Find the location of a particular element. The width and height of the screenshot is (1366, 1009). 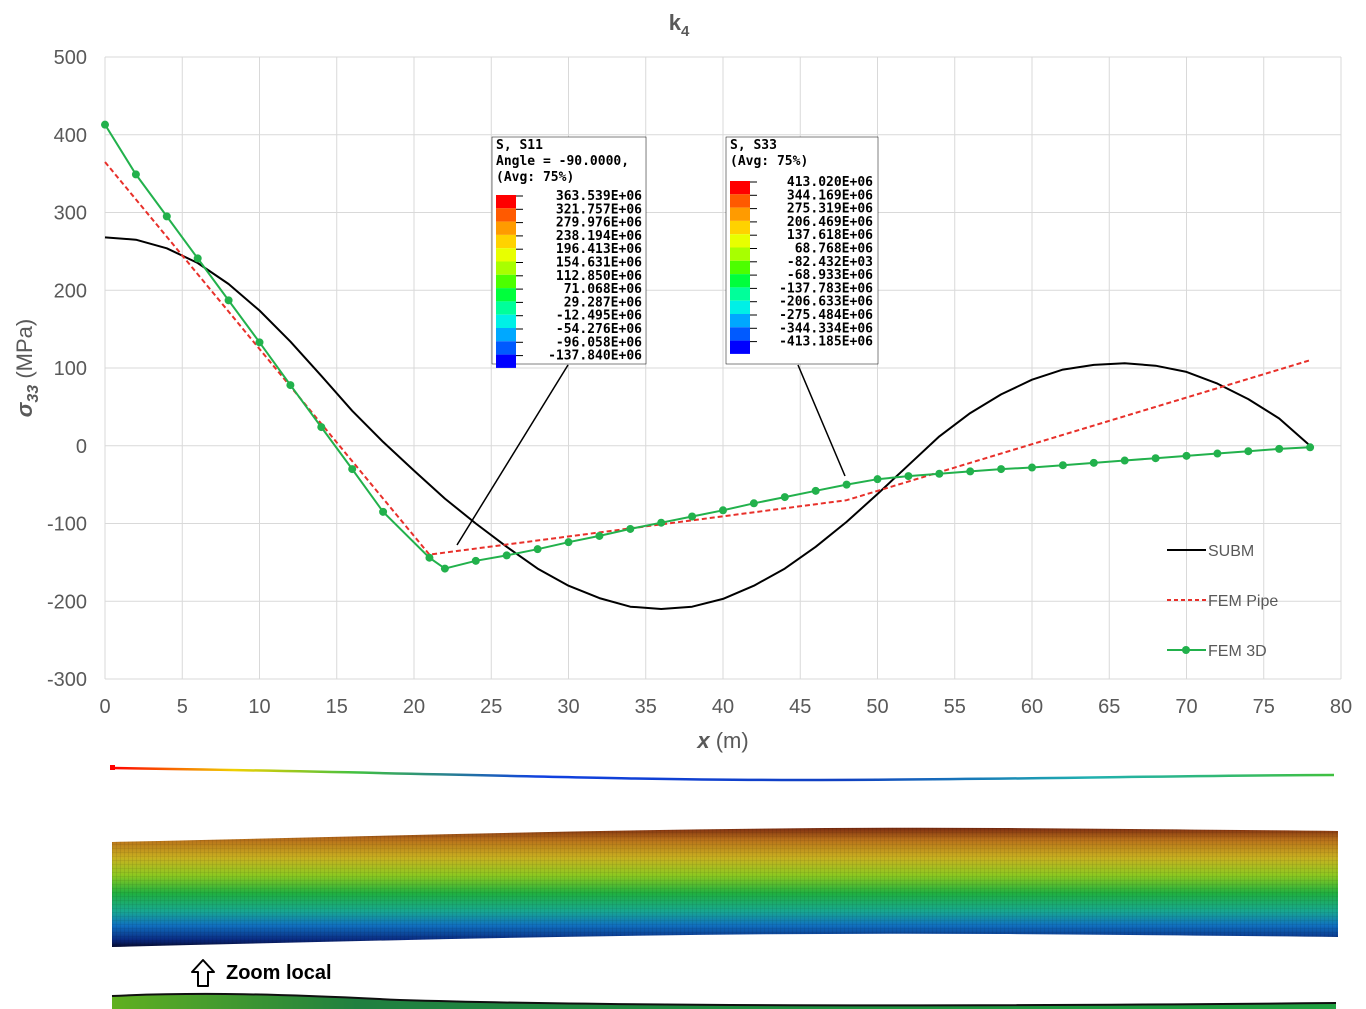

legend-label-subm: SUBM is located at coordinates (1231, 551).